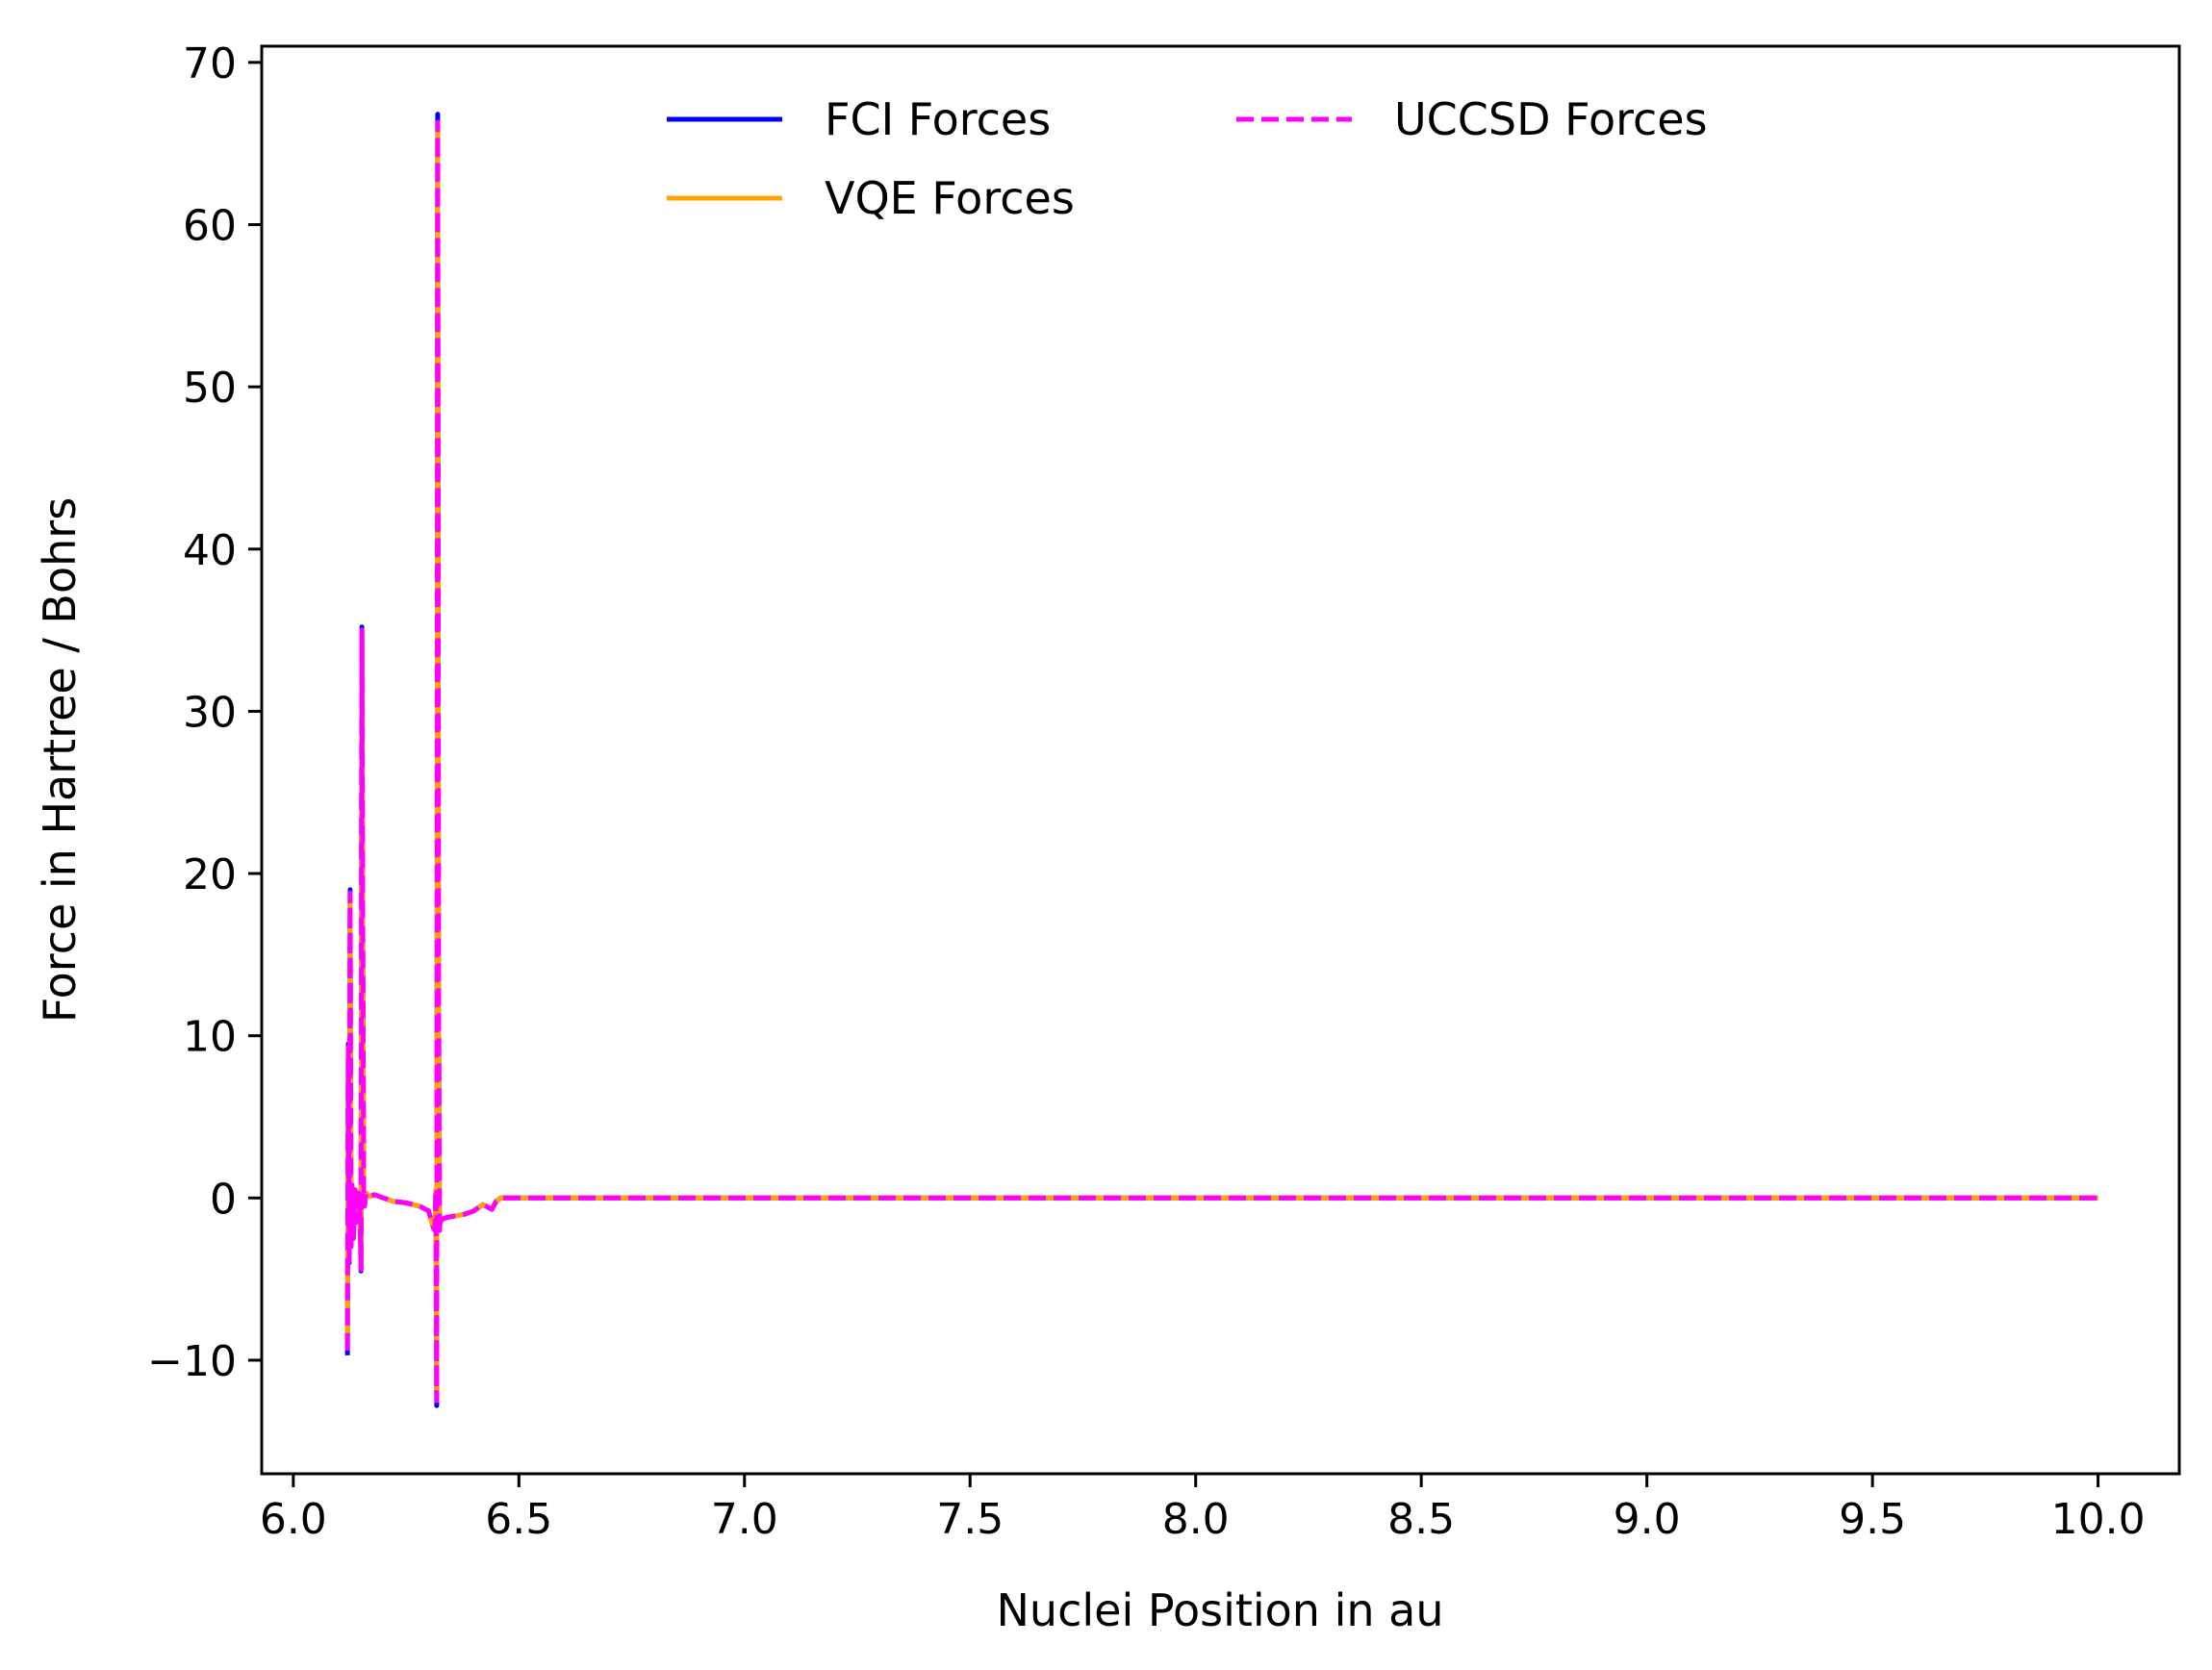  I want to click on y-tick-label: 70, so click(210, 64).